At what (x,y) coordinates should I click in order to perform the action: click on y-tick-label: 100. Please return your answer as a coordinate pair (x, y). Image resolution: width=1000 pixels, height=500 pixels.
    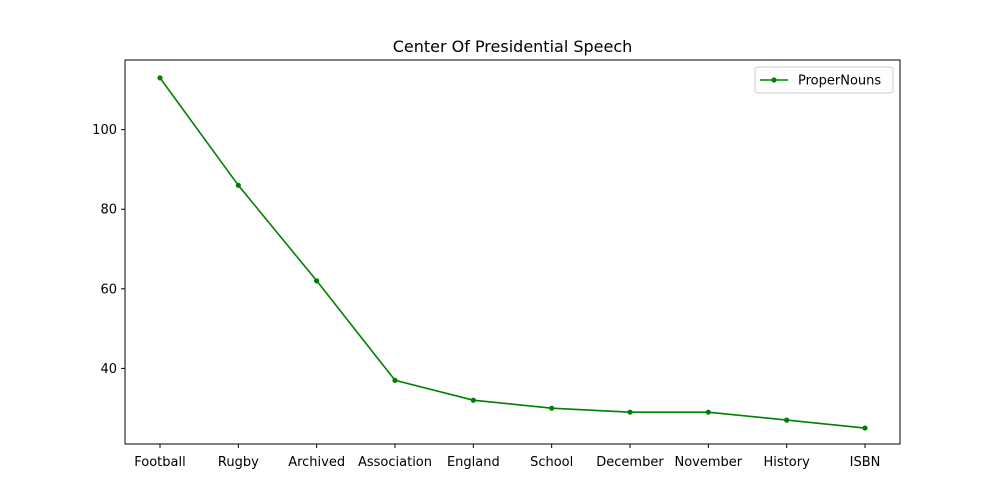
    Looking at the image, I should click on (104, 130).